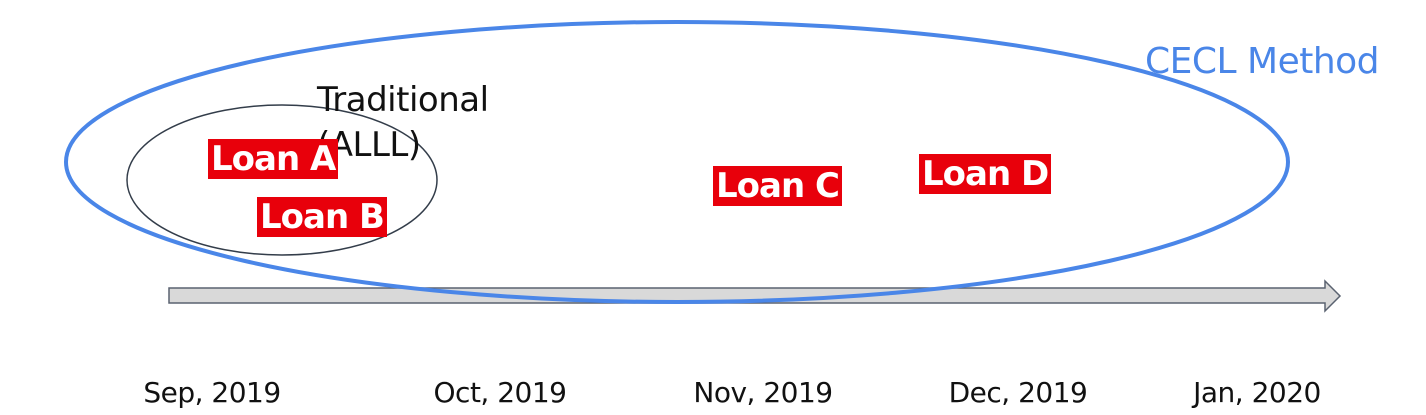 This screenshot has height=415, width=1426. I want to click on tick-label-nov-2019: Nov, 2019, so click(763, 392).